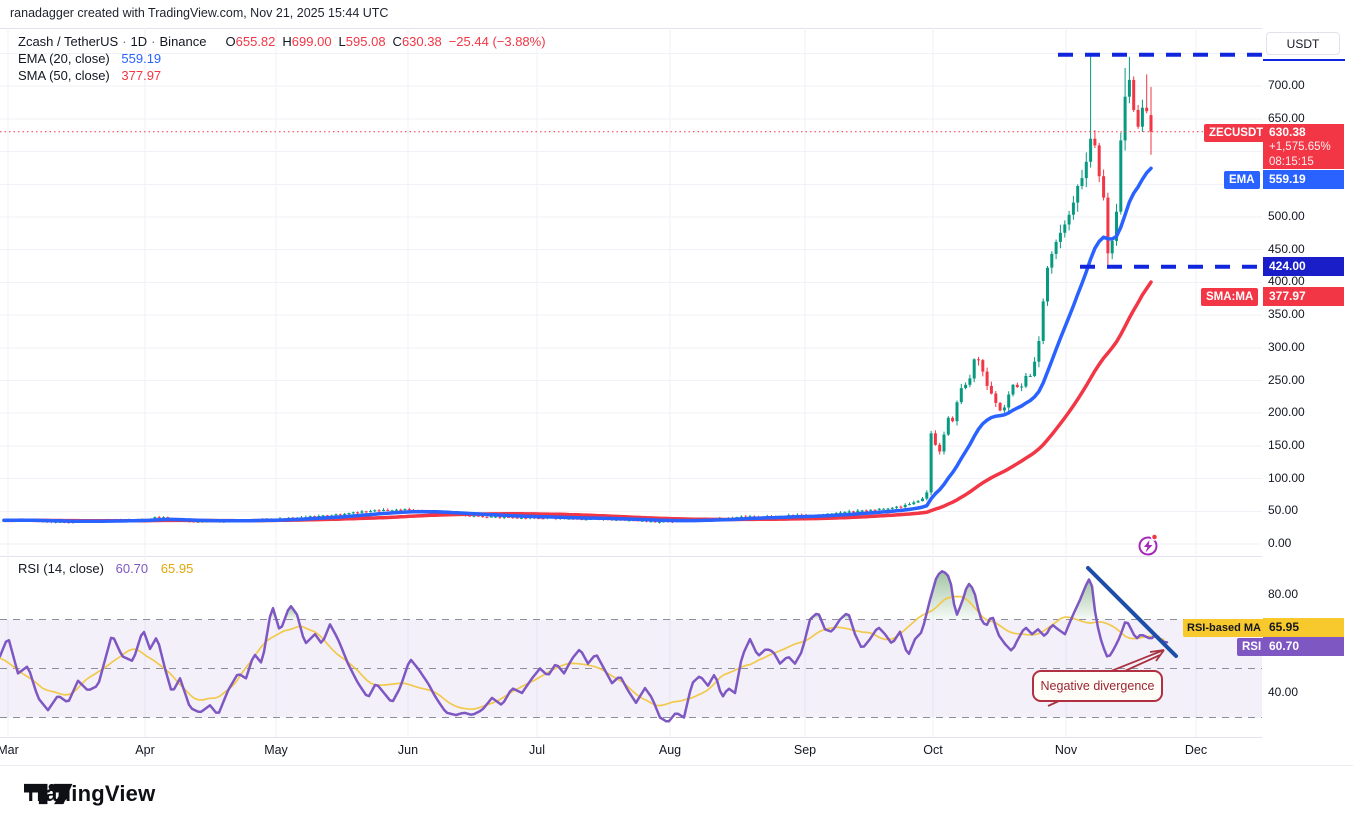  I want to click on flash-icon, so click(1148, 544).